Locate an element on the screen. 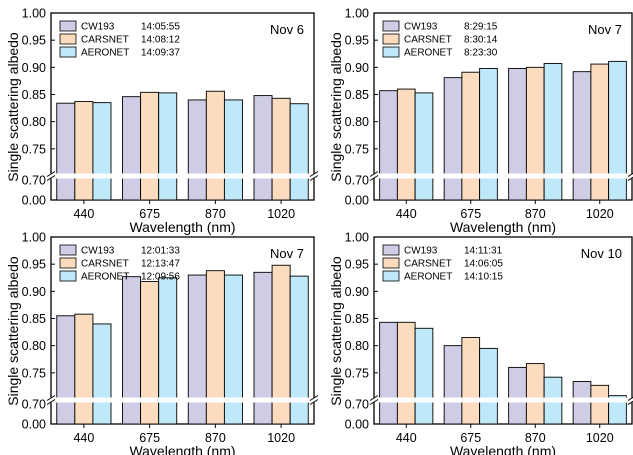  date-label: Nov 10 is located at coordinates (601, 253).